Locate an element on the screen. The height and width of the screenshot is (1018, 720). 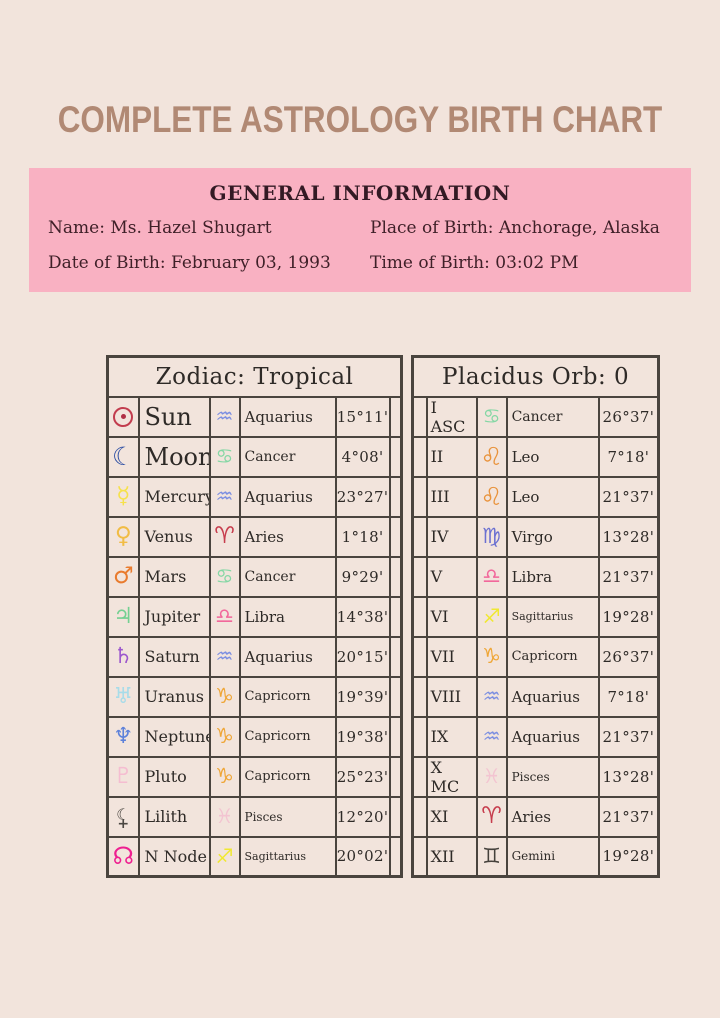
degrees-value: 1°18' is located at coordinates (362, 536).